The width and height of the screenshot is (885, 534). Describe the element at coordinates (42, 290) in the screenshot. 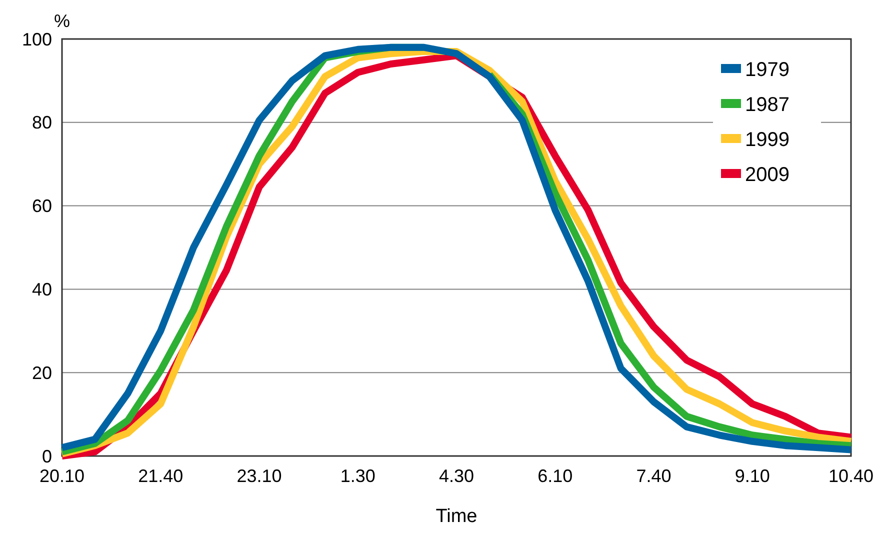

I see `y-tick-label: 40` at that location.